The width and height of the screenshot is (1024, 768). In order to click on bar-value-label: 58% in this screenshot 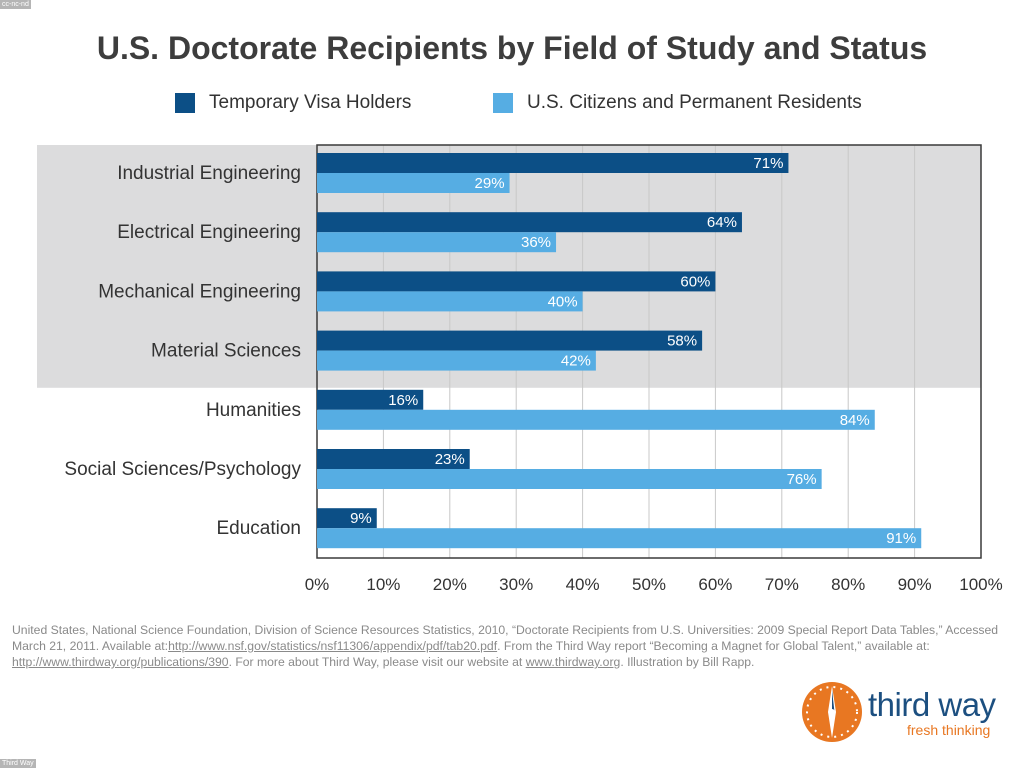, I will do `click(682, 341)`.